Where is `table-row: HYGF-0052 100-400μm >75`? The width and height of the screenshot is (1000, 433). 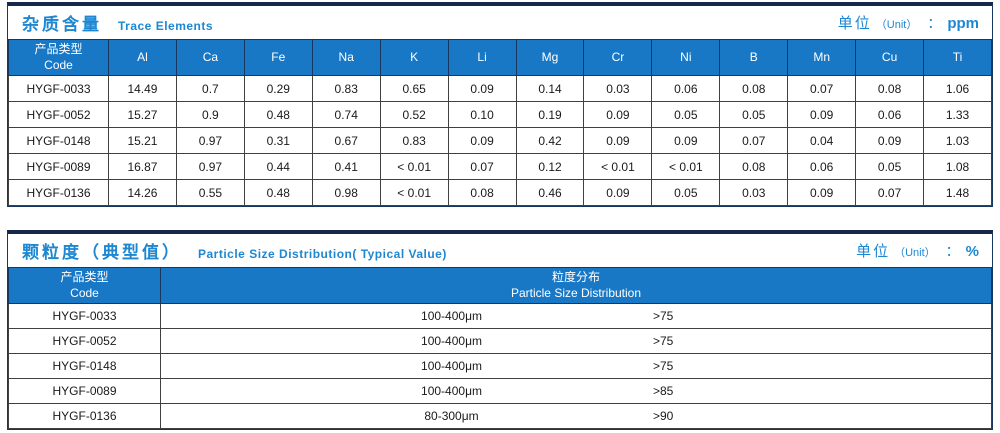 table-row: HYGF-0052 100-400μm >75 is located at coordinates (500, 341).